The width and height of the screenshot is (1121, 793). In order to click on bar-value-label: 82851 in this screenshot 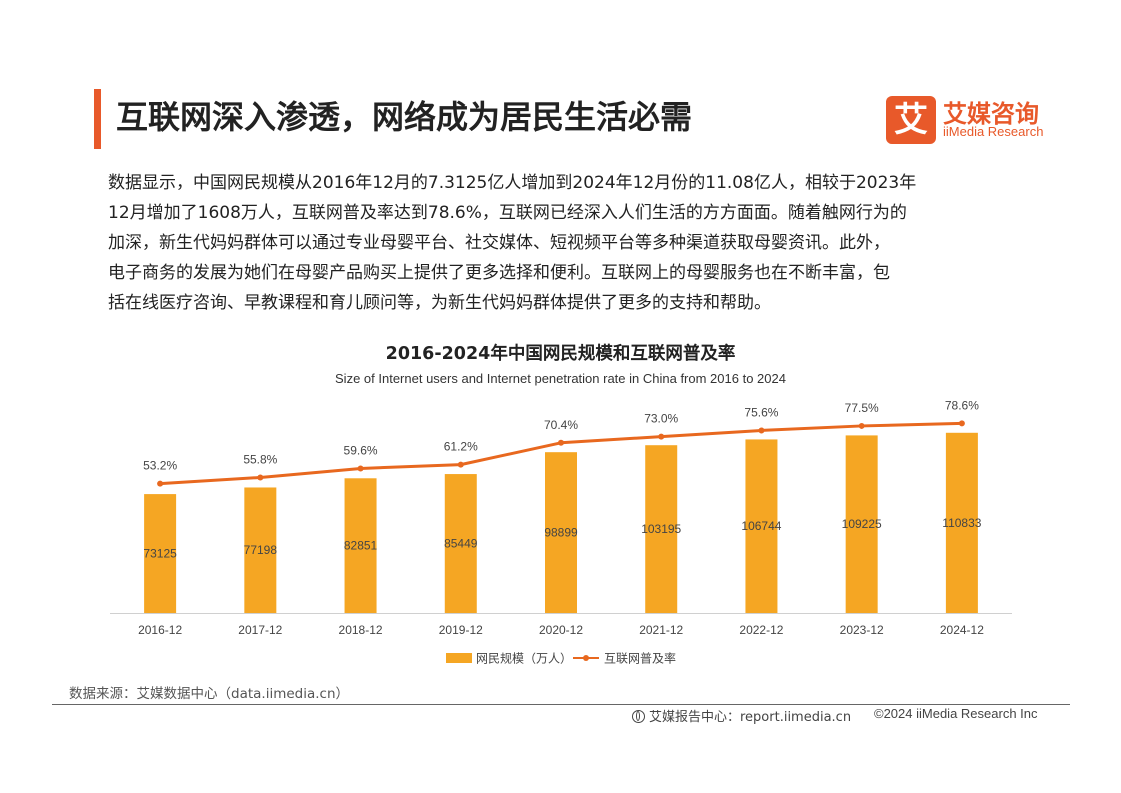, I will do `click(361, 546)`.